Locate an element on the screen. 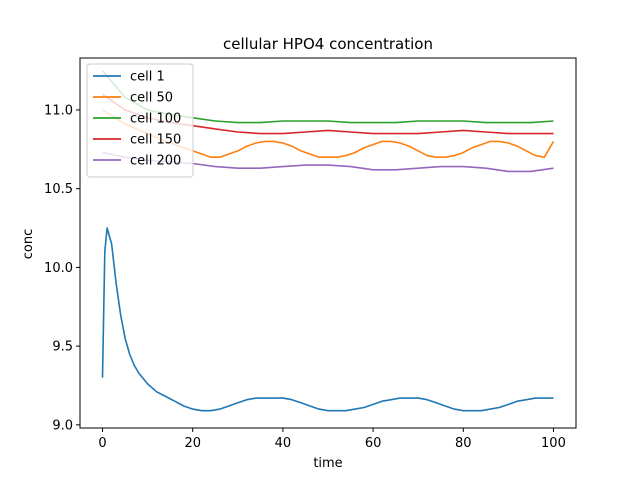  y-tick-label: 11.0 is located at coordinates (58, 110).